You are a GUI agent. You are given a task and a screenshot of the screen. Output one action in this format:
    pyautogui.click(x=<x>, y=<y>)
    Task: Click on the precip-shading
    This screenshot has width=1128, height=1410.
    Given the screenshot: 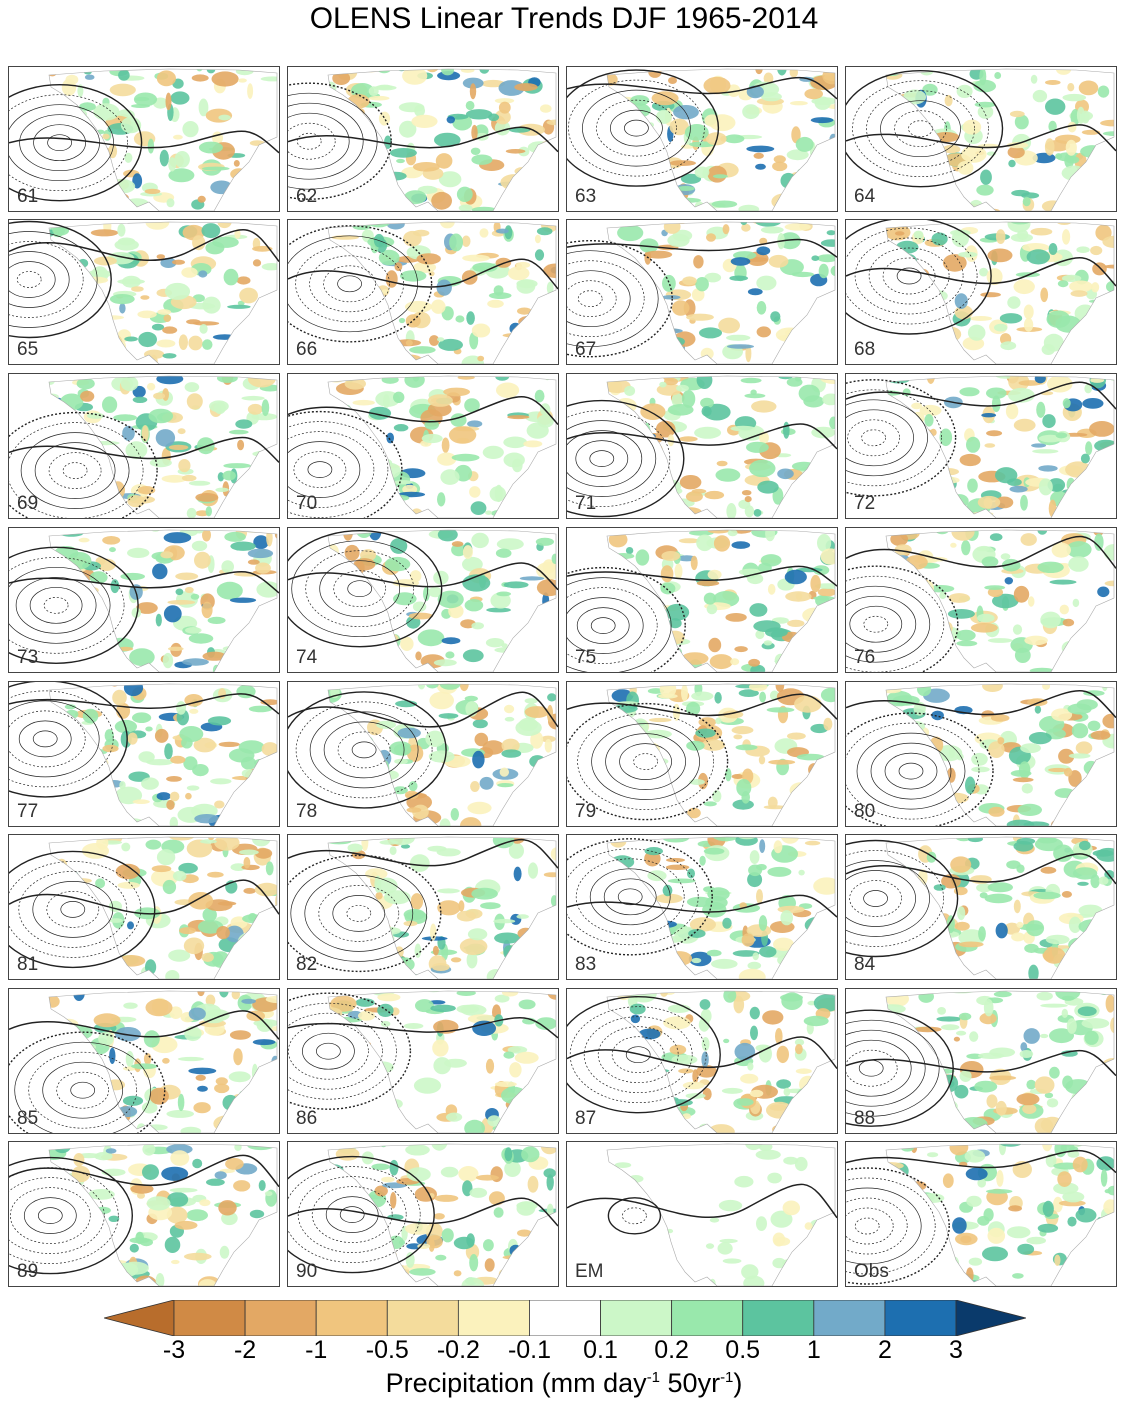 What is the action you would take?
    pyautogui.click(x=163, y=601)
    